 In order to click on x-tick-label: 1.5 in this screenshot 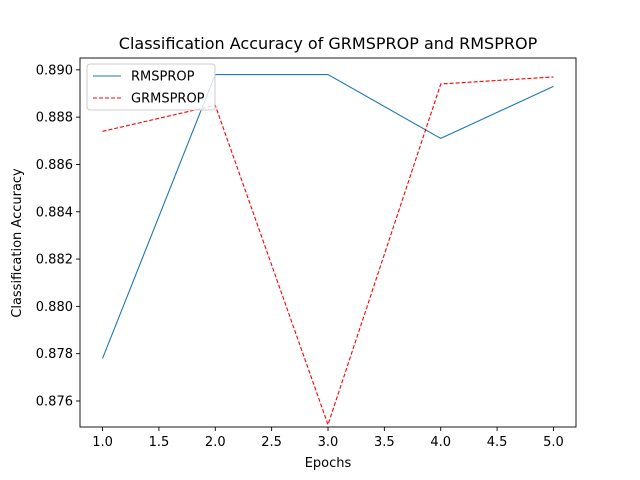, I will do `click(159, 442)`.